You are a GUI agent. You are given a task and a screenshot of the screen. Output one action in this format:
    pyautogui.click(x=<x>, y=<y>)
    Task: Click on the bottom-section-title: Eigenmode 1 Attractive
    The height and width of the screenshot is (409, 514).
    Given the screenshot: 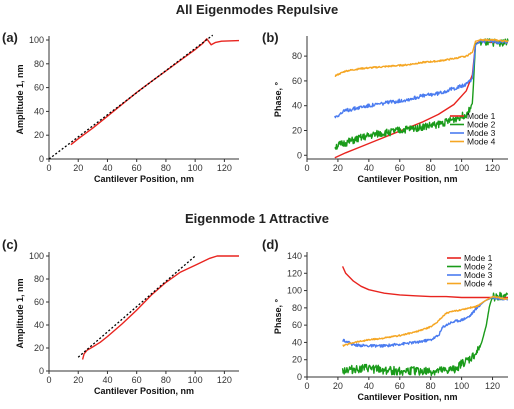 What is the action you would take?
    pyautogui.click(x=256, y=218)
    